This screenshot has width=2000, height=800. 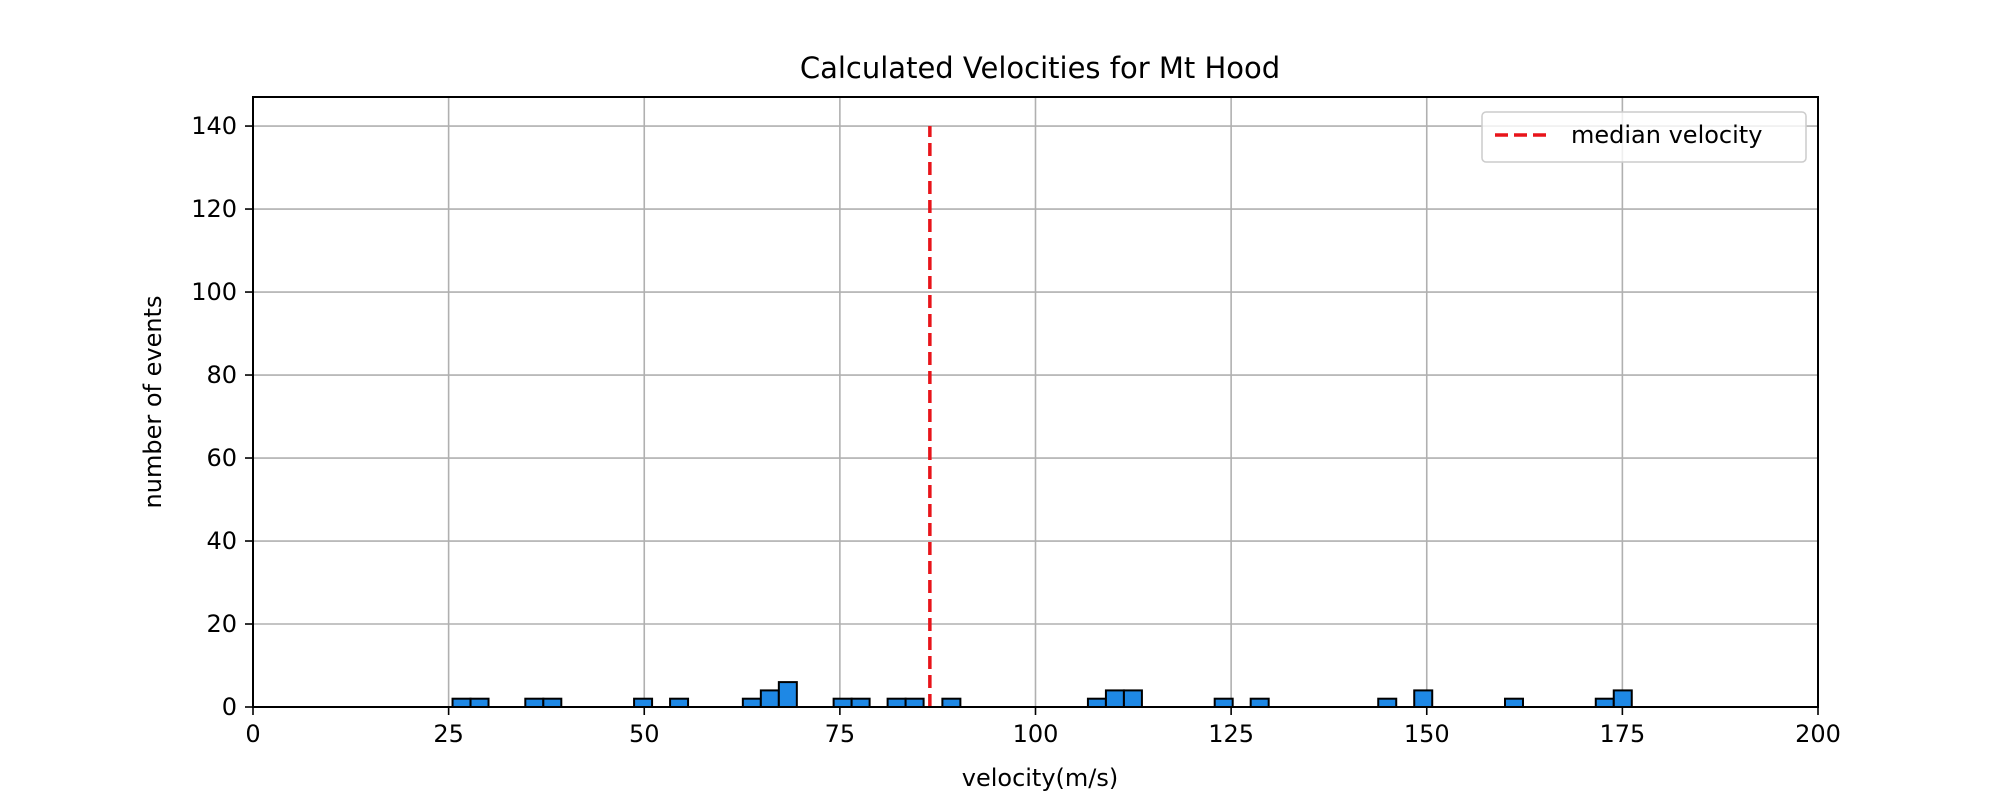 What do you see at coordinates (252, 734) in the screenshot?
I see `x-tick-label: 0` at bounding box center [252, 734].